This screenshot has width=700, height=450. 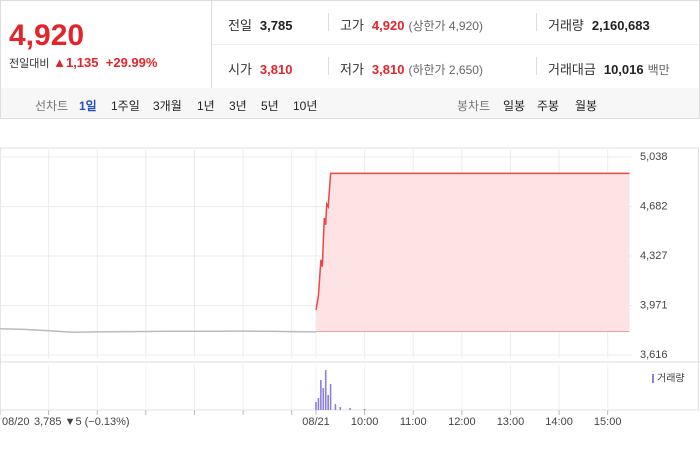 What do you see at coordinates (511, 422) in the screenshot?
I see `x-tick-label: 13:00` at bounding box center [511, 422].